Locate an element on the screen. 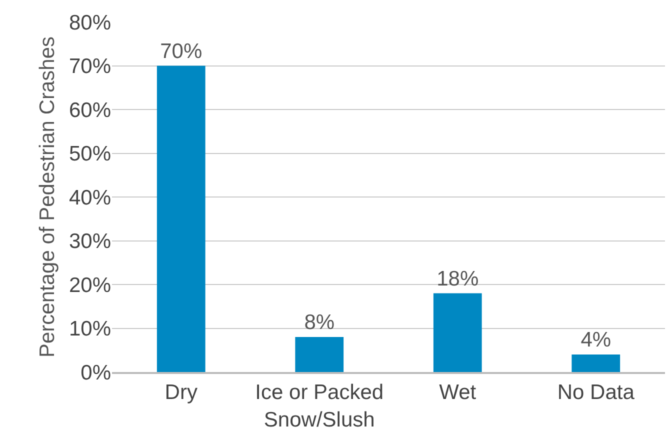 Image resolution: width=670 pixels, height=436 pixels. data-label: 8% is located at coordinates (319, 322).